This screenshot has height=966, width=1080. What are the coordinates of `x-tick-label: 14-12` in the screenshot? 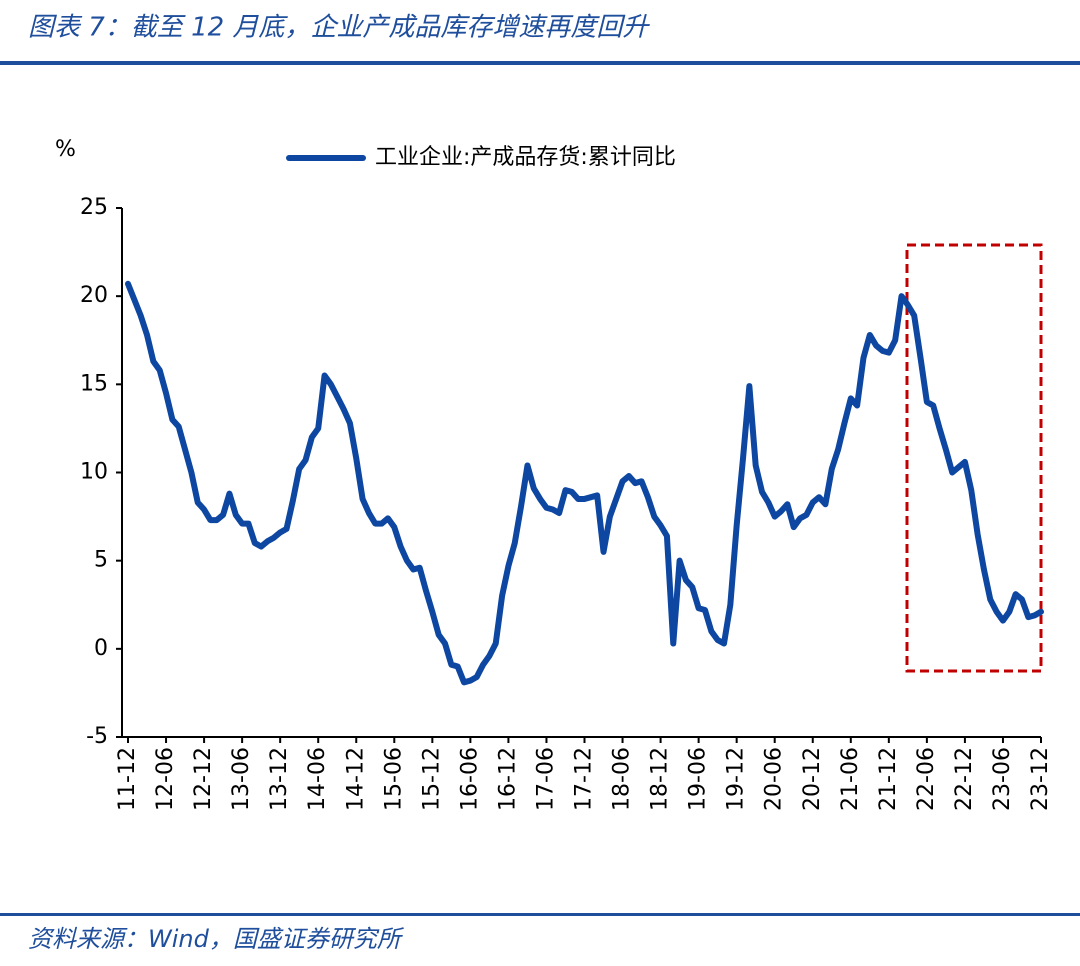 It's located at (355, 779).